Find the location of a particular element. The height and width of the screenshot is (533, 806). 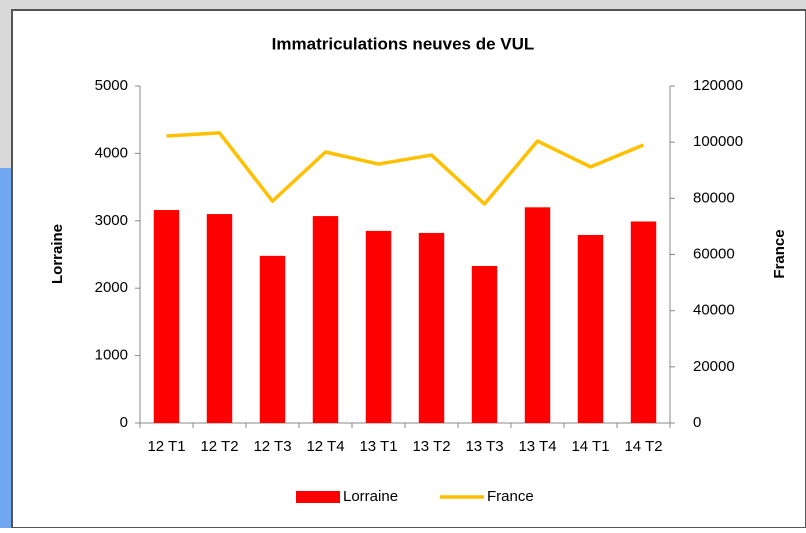

x-tick-label: 12 T3 is located at coordinates (272, 446).